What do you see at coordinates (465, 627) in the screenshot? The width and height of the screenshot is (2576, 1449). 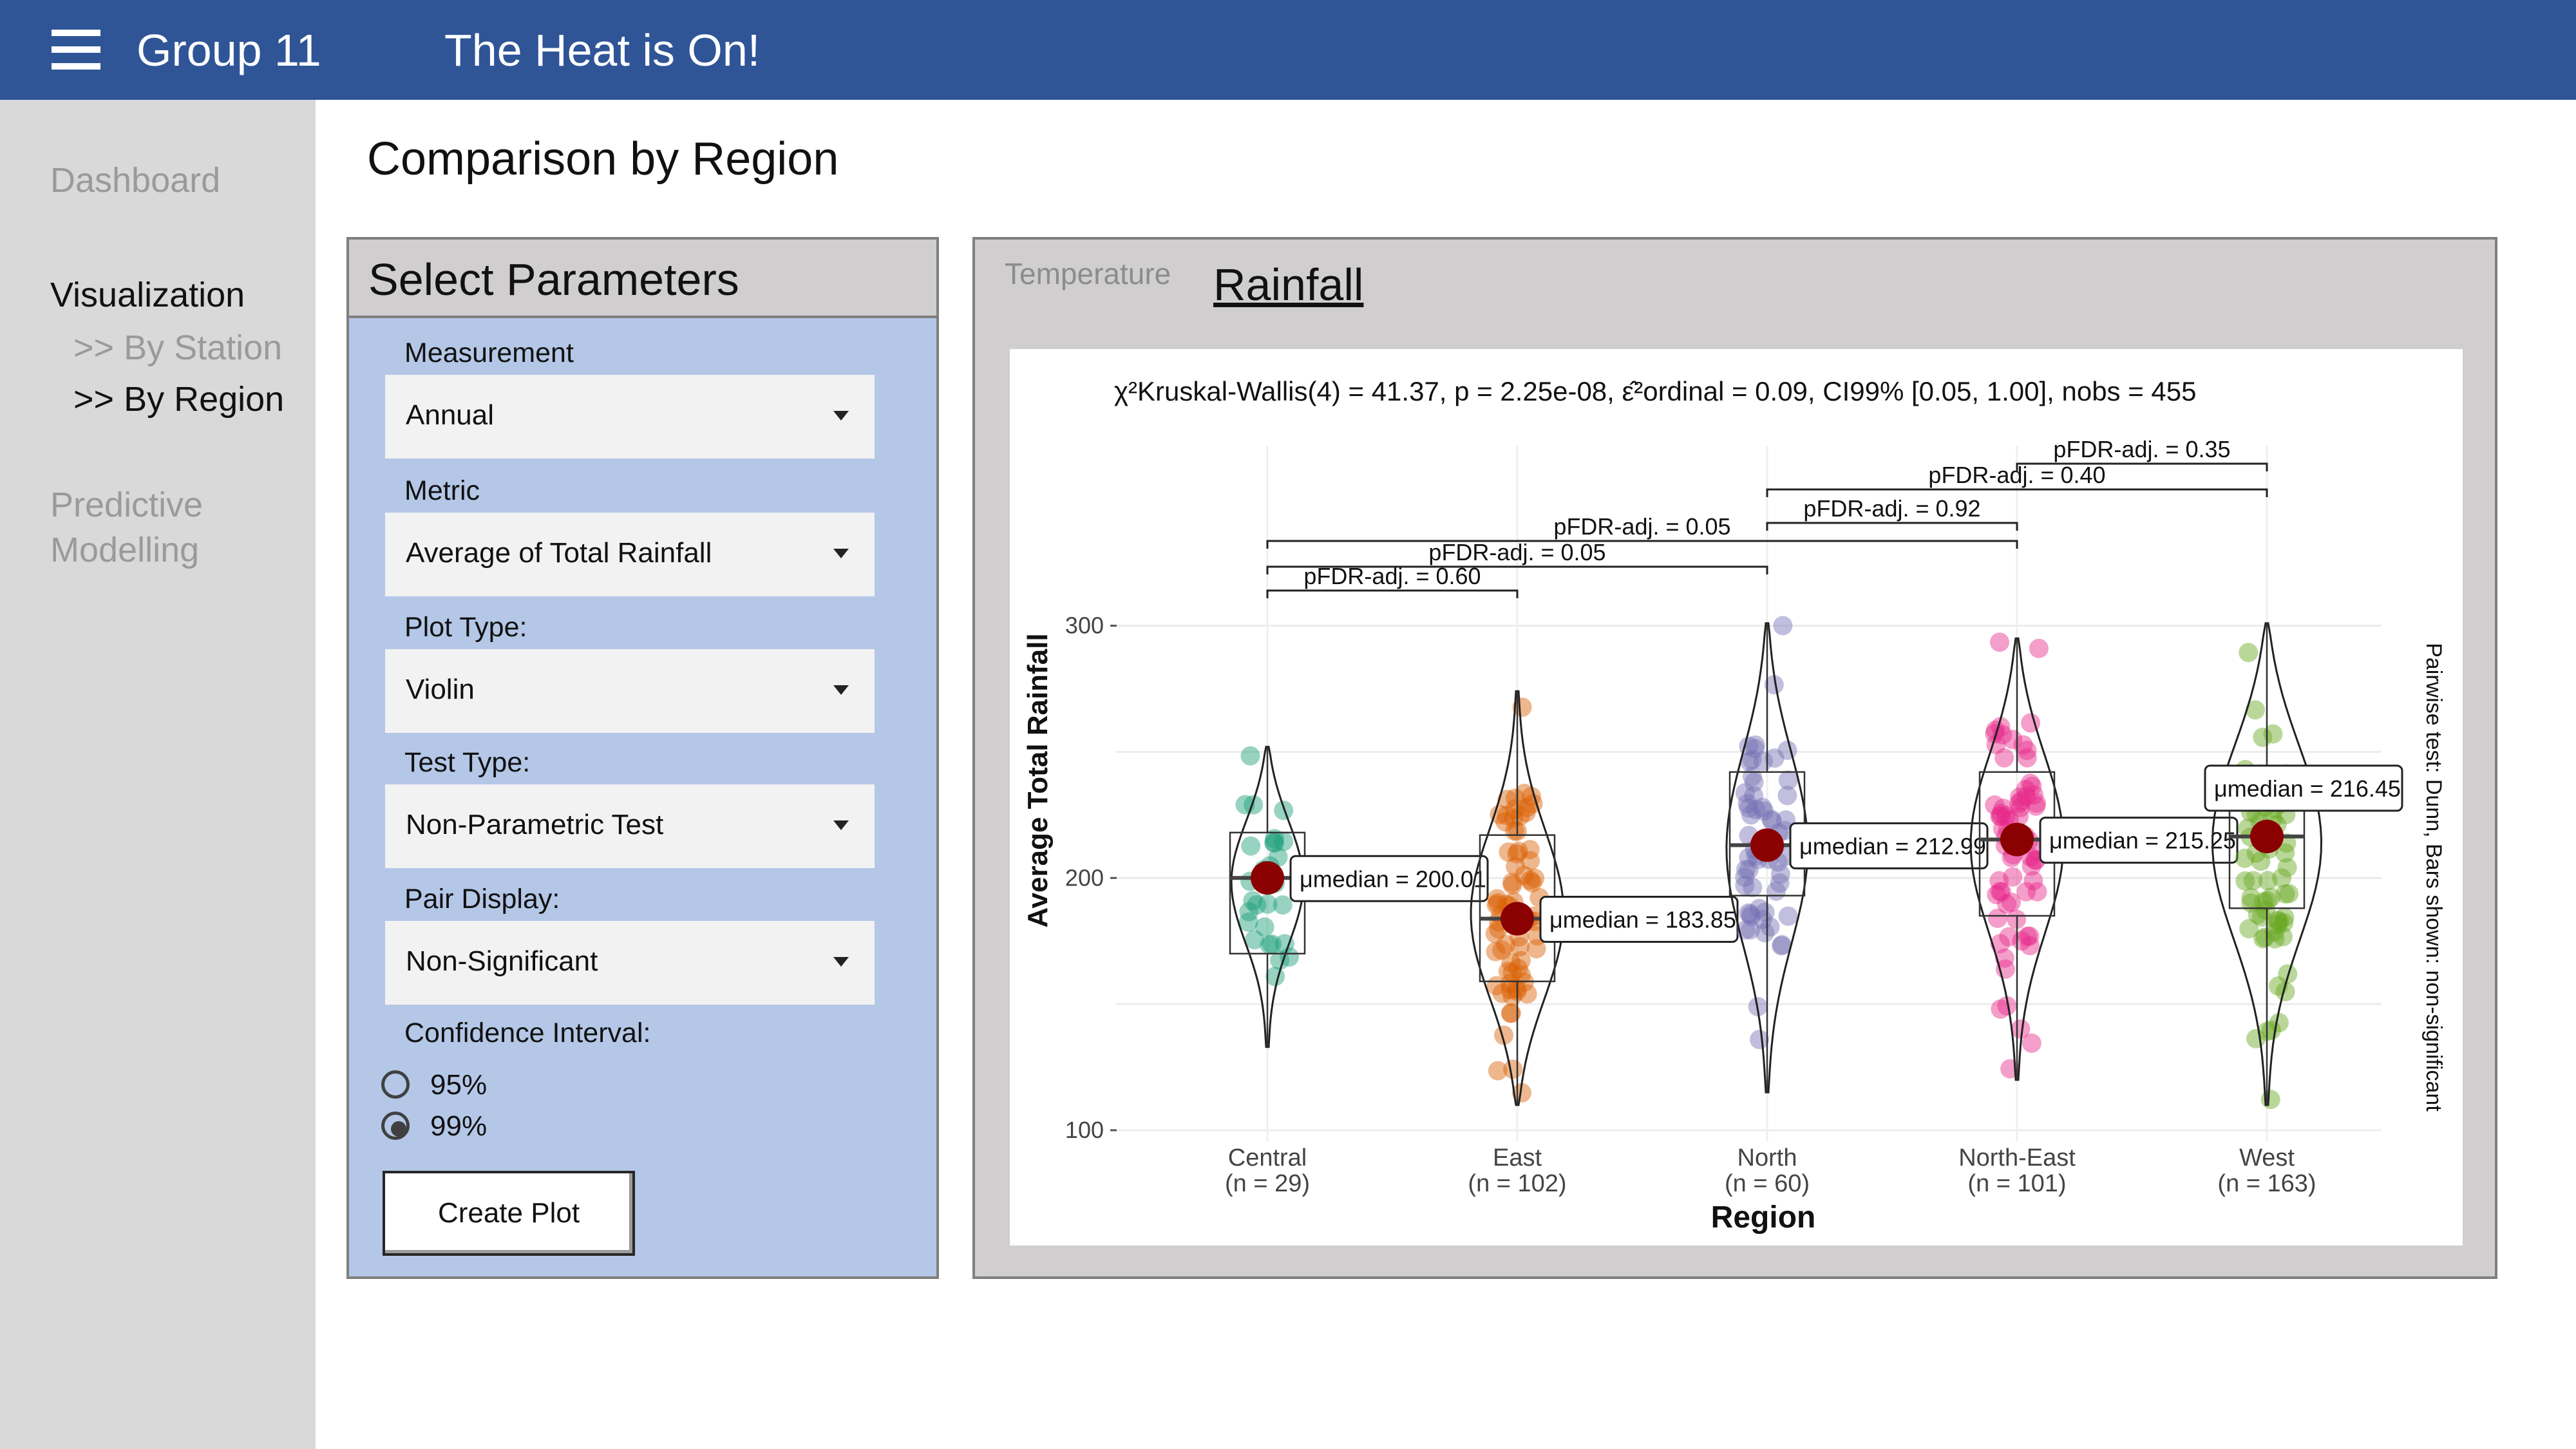 I see `plot-type-label: Plot Type:` at bounding box center [465, 627].